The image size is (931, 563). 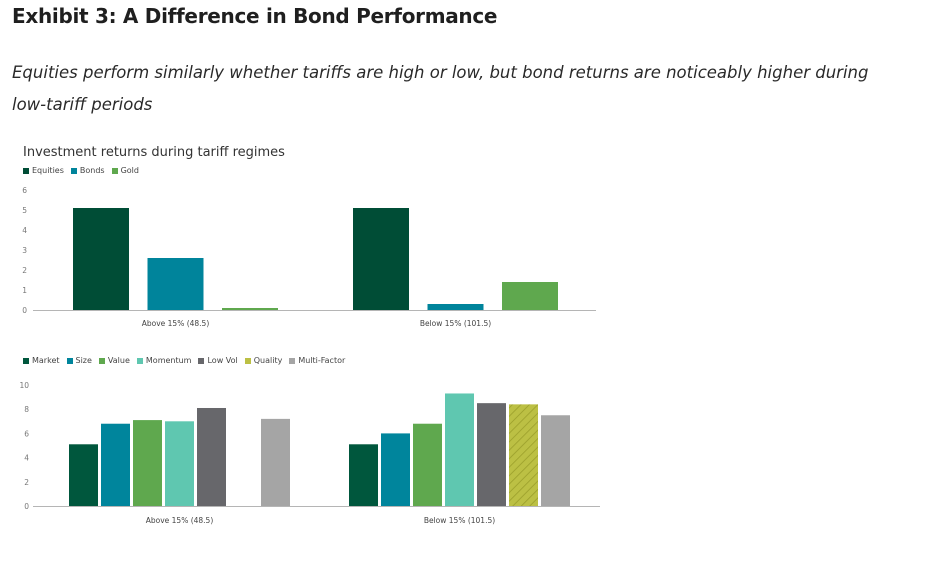 I want to click on legend-item-size: Size, so click(x=79, y=360).